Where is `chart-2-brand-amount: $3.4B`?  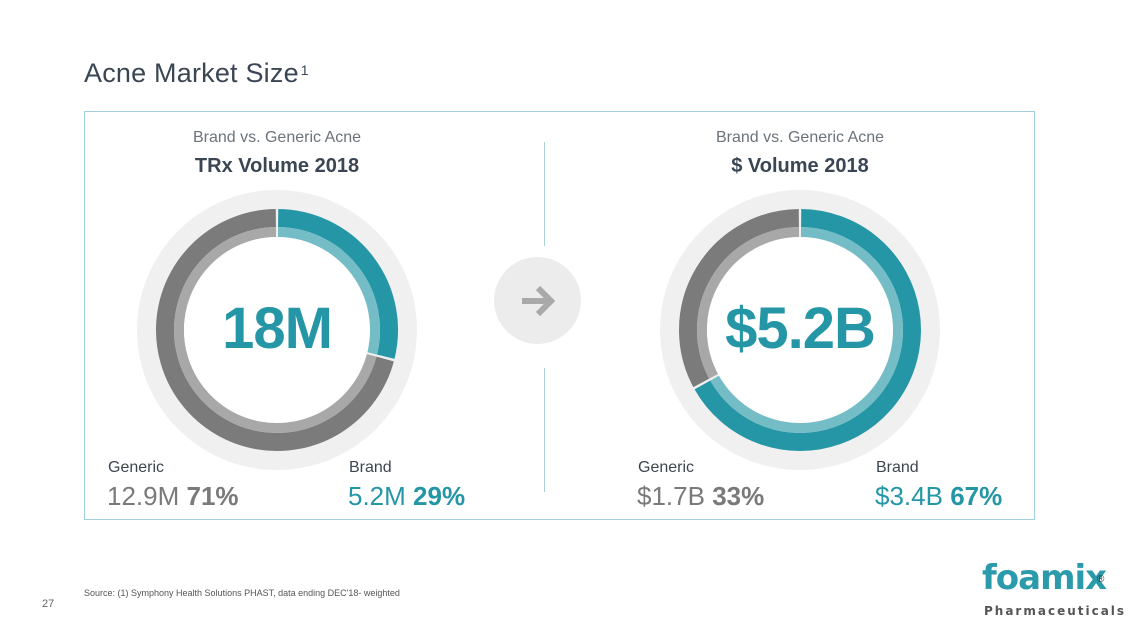 chart-2-brand-amount: $3.4B is located at coordinates (909, 496).